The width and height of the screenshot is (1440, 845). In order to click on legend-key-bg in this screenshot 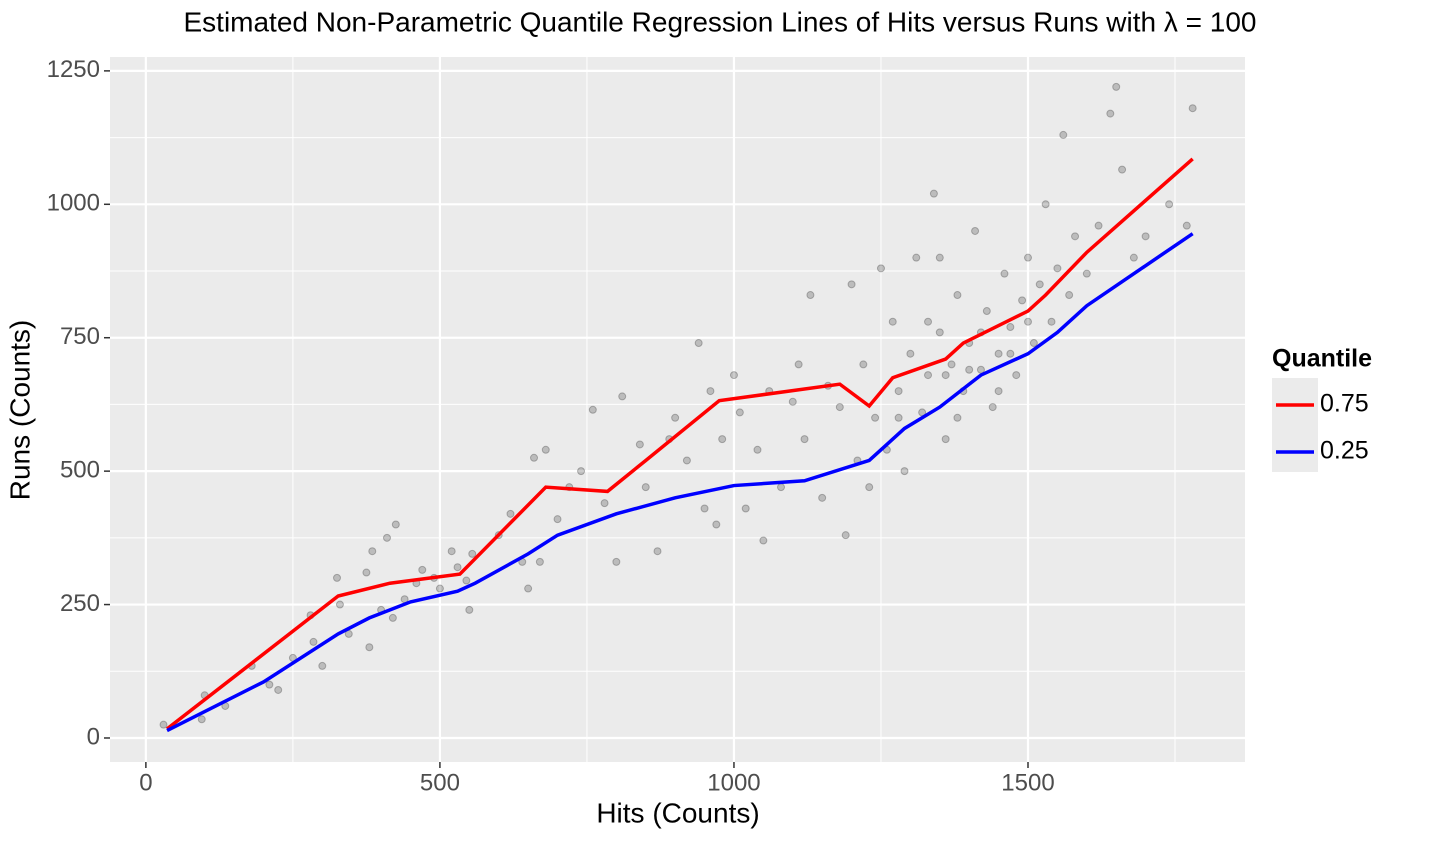, I will do `click(1295, 425)`.